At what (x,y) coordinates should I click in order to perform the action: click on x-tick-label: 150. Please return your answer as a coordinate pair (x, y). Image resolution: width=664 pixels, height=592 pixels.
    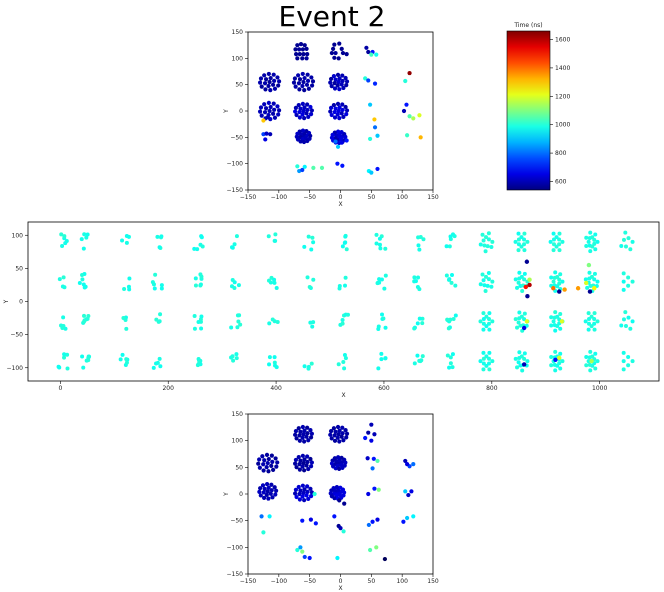
    Looking at the image, I should click on (433, 197).